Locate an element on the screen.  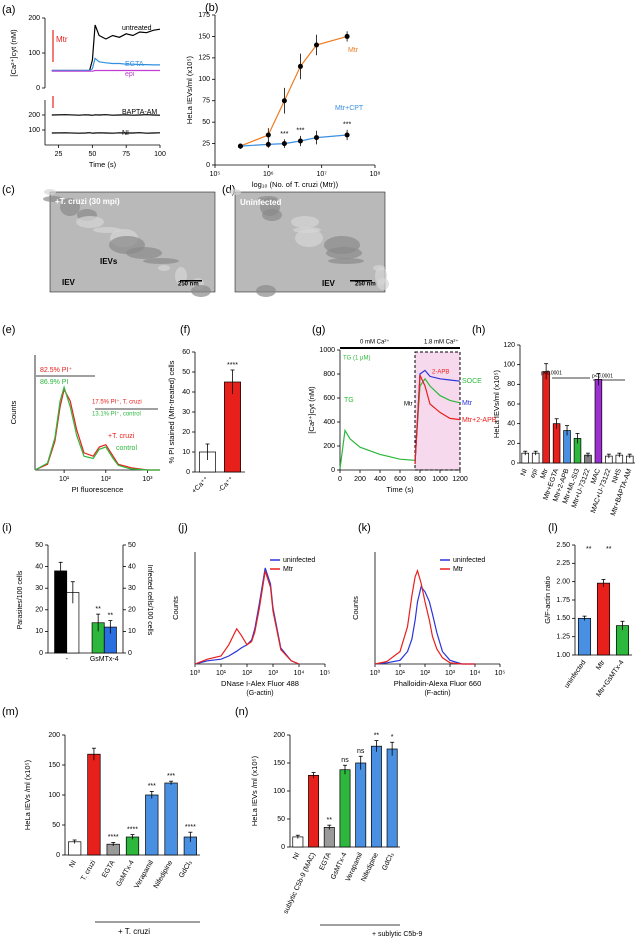
y-axis-label: [Ca²⁺]cyt (nM) is located at coordinates (13, 53).